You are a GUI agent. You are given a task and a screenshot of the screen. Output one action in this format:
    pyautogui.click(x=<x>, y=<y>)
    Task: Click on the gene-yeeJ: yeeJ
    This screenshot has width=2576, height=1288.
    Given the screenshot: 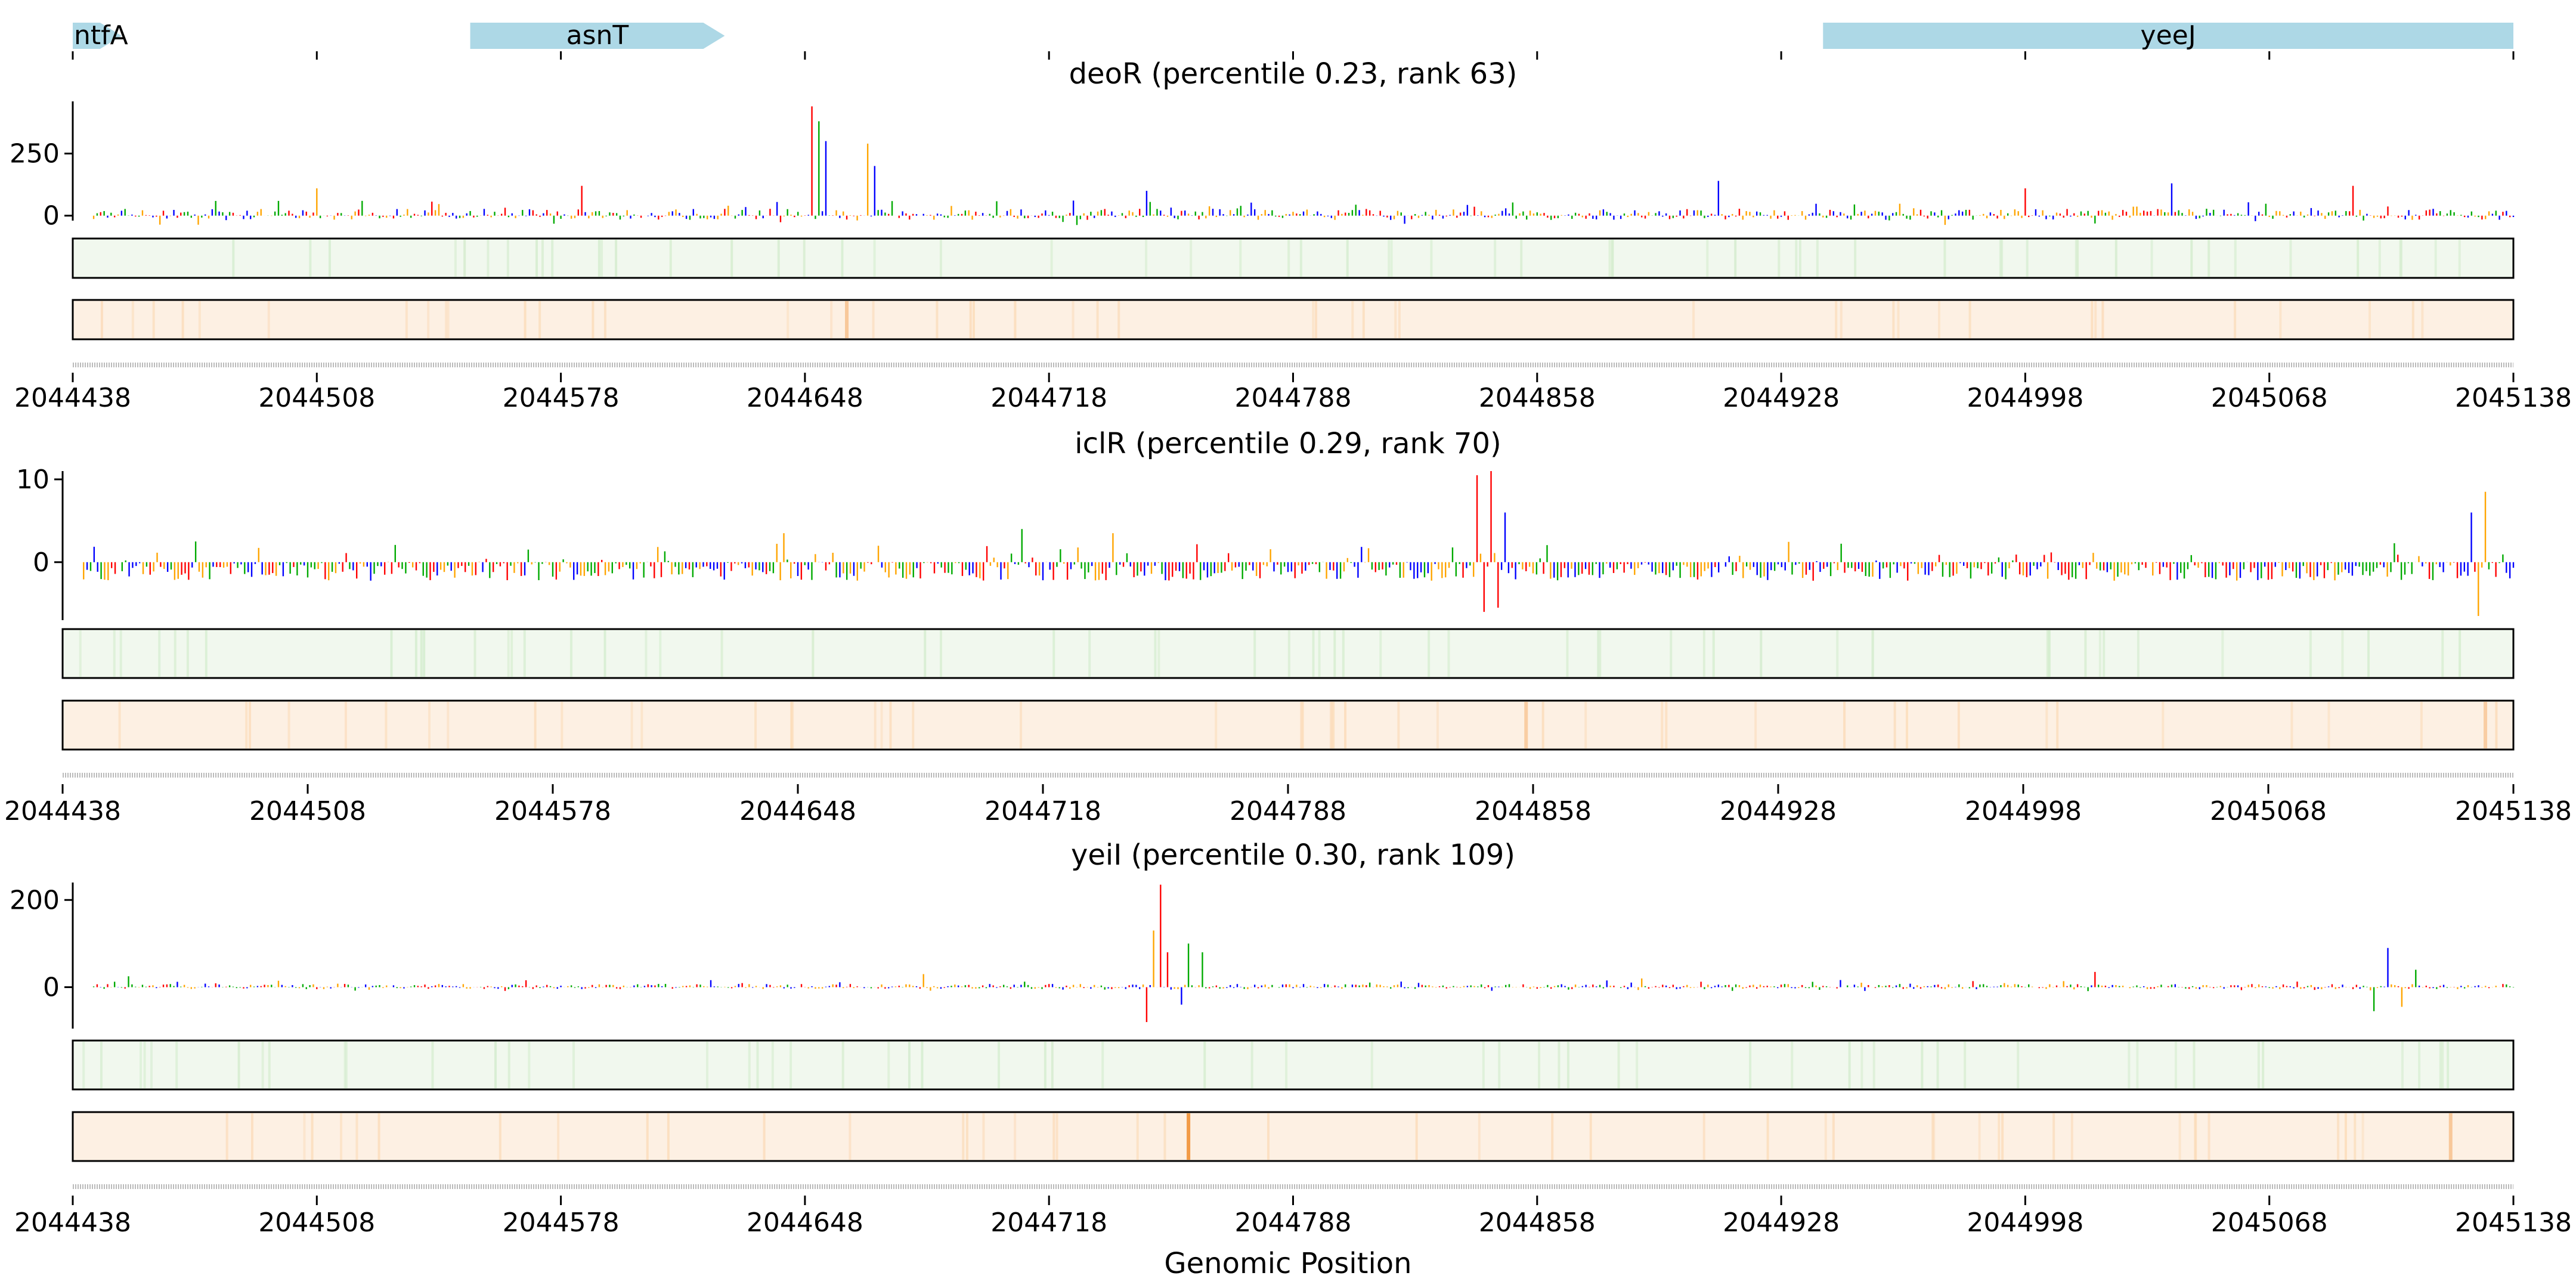 What is the action you would take?
    pyautogui.click(x=2168, y=35)
    